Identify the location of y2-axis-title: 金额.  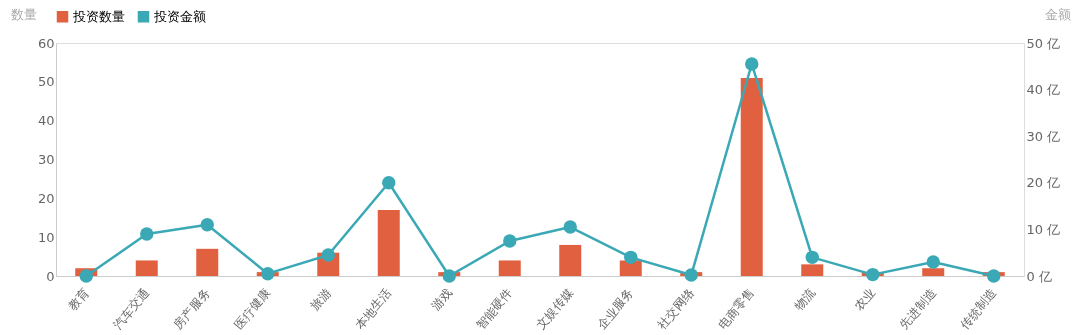
(1057, 14).